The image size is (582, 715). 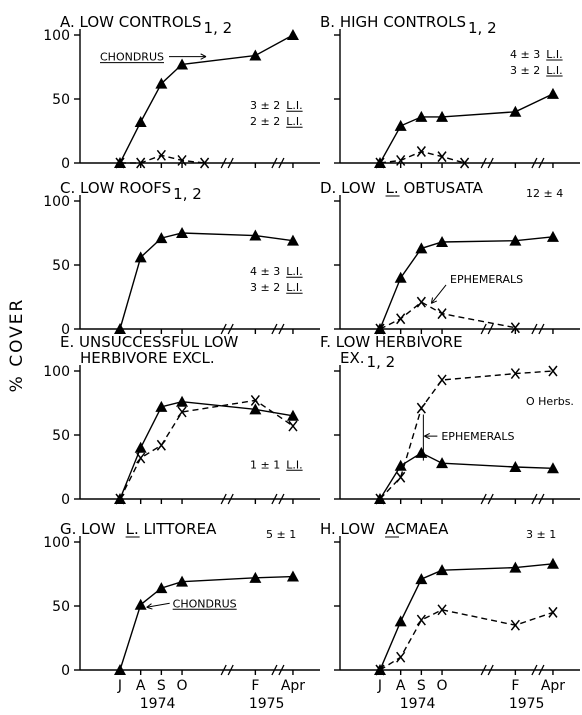 I want to click on x-tick-label: Apr, so click(x=293, y=686).